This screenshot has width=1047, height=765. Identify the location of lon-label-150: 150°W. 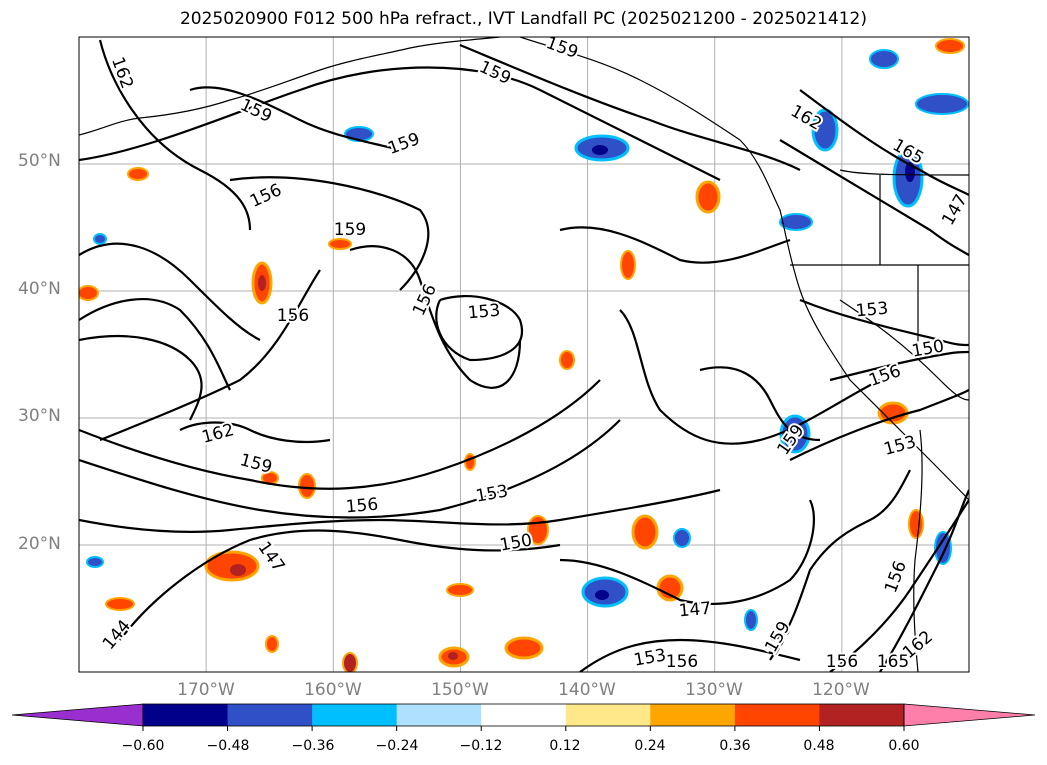
(460, 690).